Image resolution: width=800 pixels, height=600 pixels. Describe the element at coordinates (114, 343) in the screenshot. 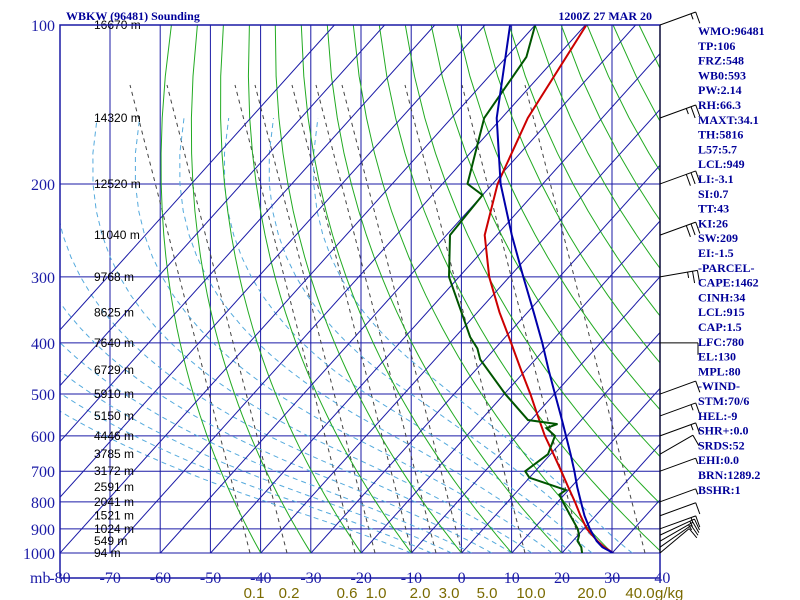

I see `height-label: 7640 m` at that location.